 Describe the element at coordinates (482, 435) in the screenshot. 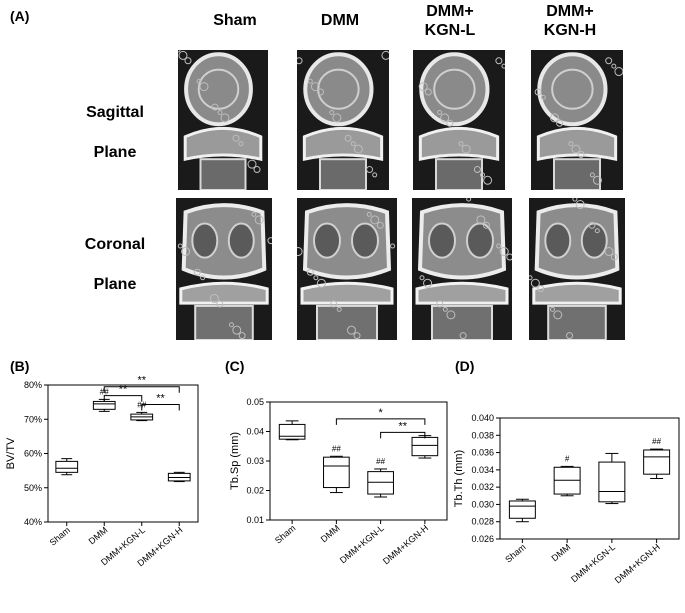

I see `y-tick-label: 0.038` at that location.